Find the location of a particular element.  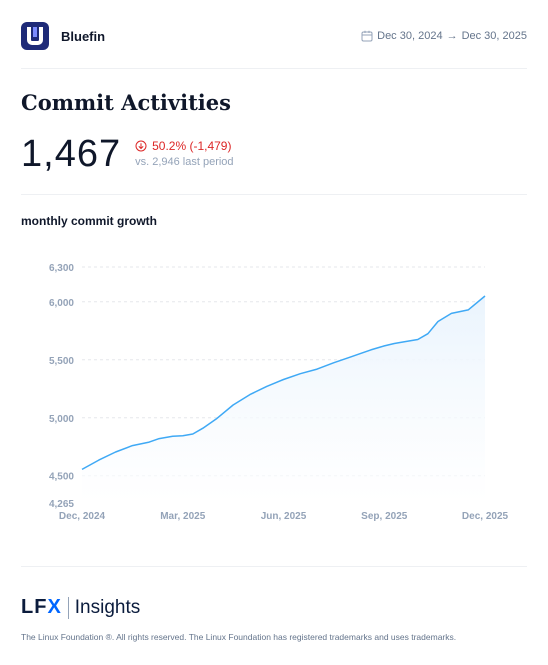

project-logo is located at coordinates (35, 36).